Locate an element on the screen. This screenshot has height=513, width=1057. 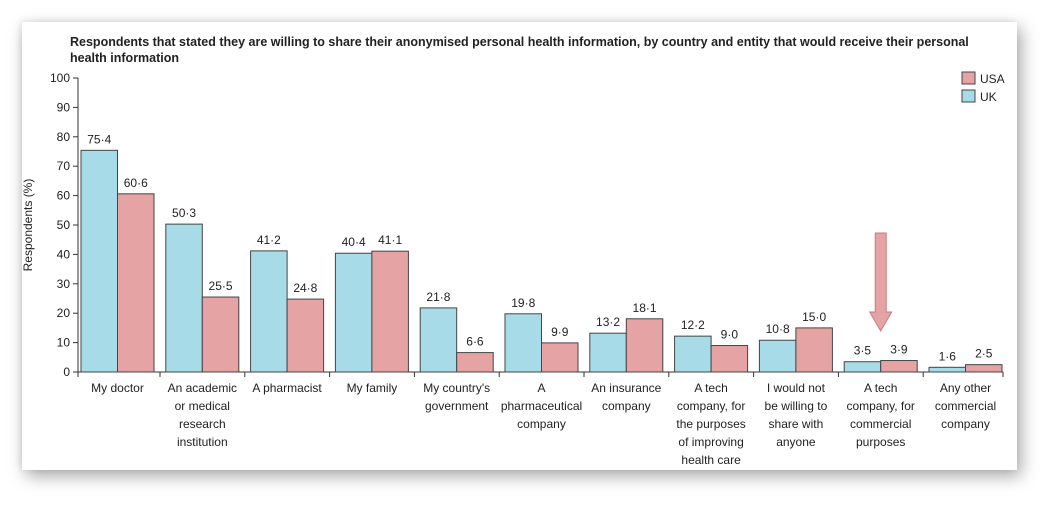
y-tick-label: 10 is located at coordinates (64, 343).